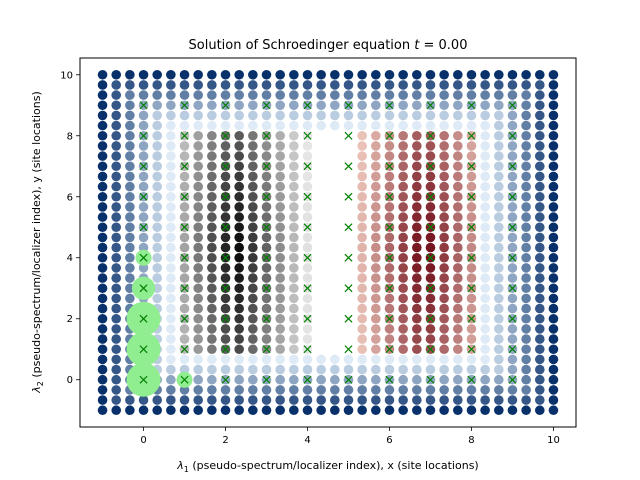 The image size is (640, 480). What do you see at coordinates (66, 75) in the screenshot?
I see `y-tick-label: 10` at bounding box center [66, 75].